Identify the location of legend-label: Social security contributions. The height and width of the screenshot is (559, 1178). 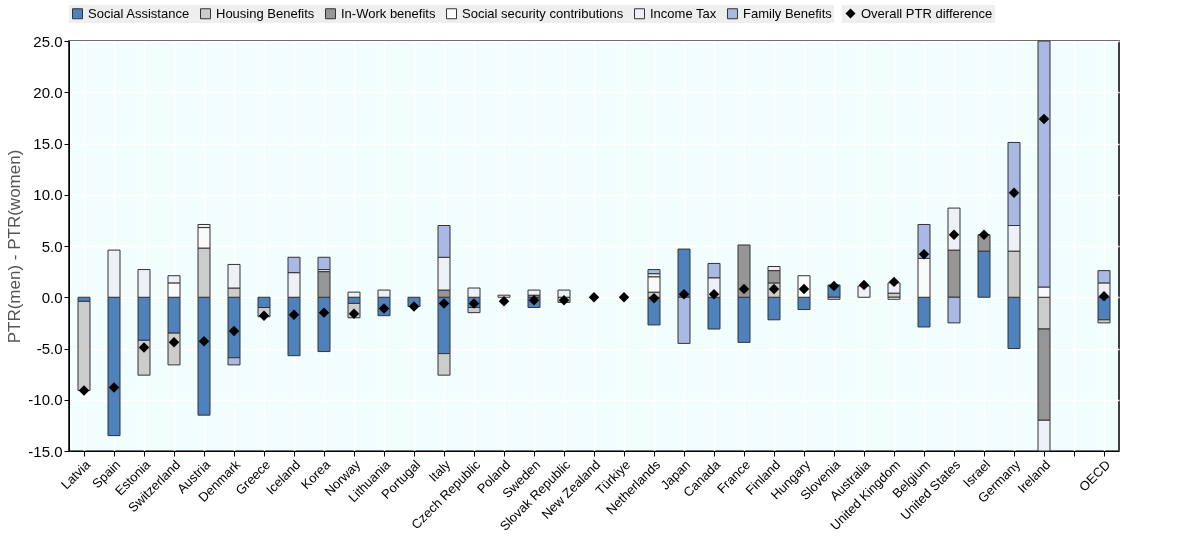
(543, 13).